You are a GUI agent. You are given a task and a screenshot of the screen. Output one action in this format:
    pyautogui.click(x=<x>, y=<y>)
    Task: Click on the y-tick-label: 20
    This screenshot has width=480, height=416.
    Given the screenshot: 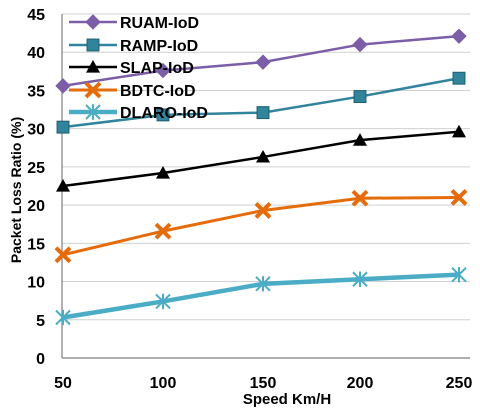 What is the action you would take?
    pyautogui.click(x=36, y=206)
    